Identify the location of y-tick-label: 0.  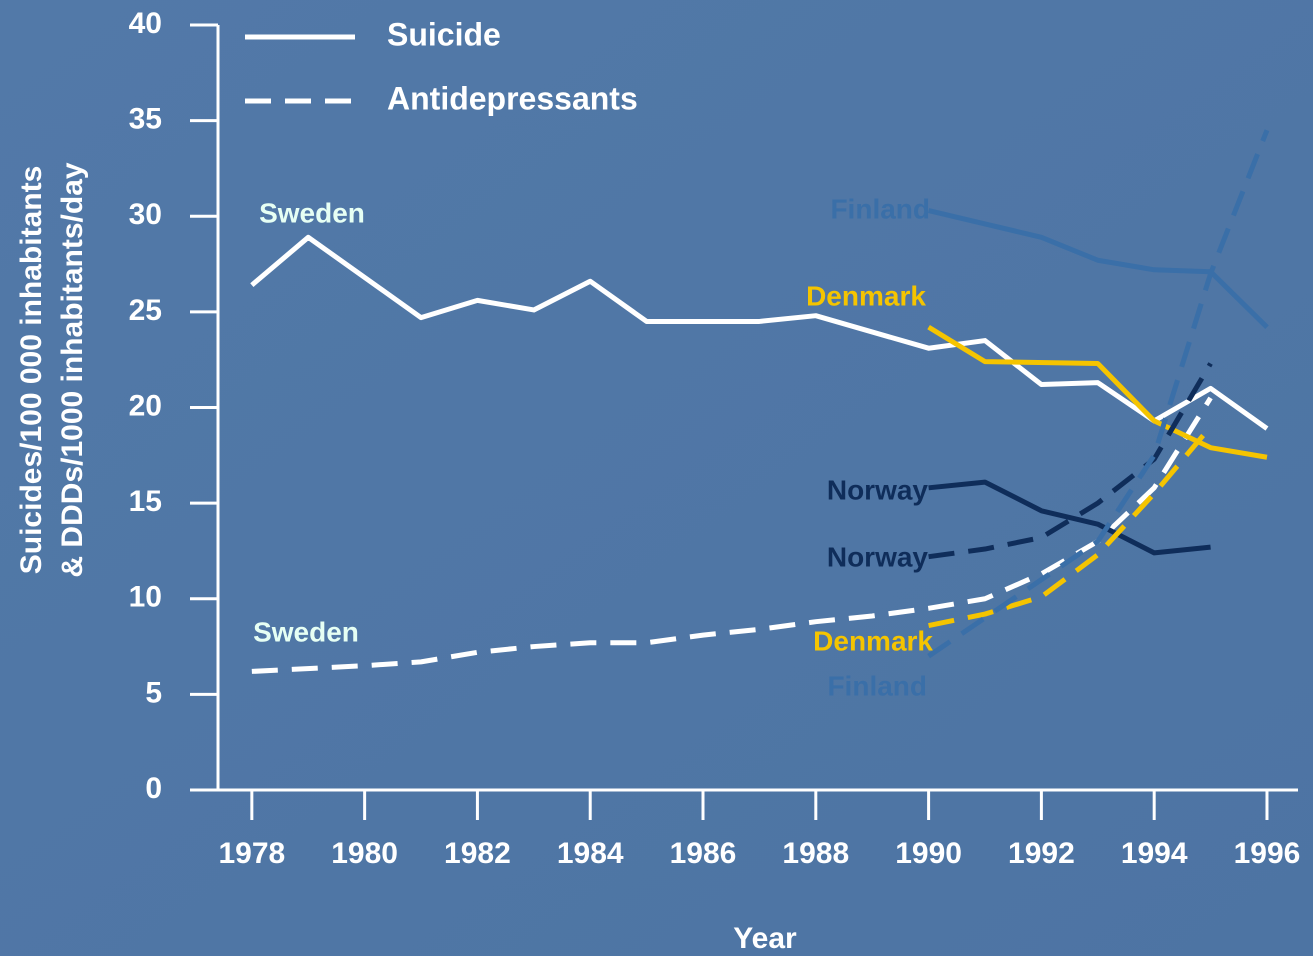
(153, 788).